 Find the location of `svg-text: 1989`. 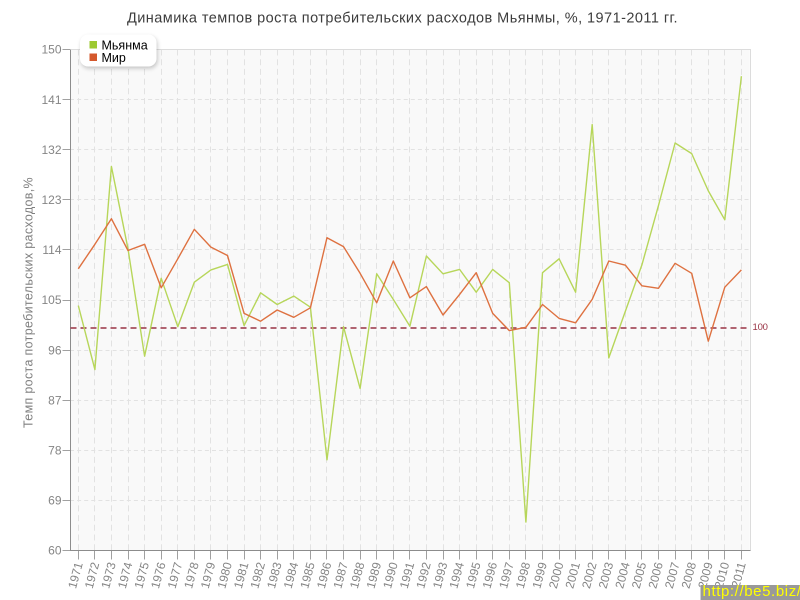

svg-text: 1989 is located at coordinates (374, 575).